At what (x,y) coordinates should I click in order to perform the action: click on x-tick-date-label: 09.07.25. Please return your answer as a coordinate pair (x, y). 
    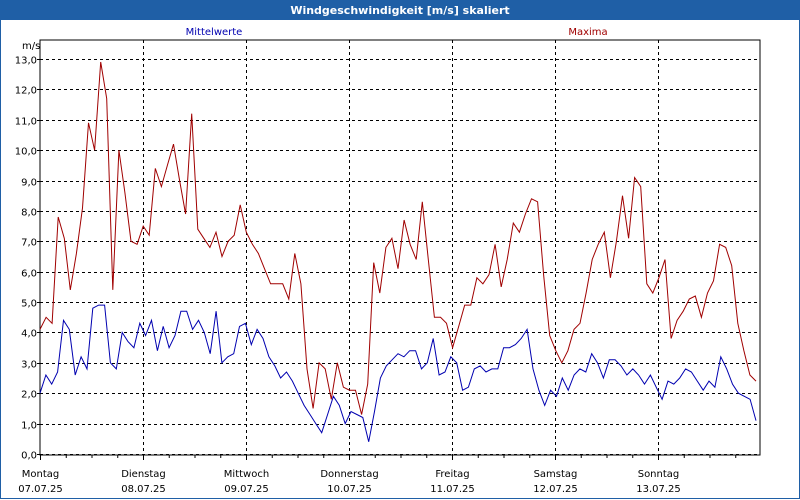
    Looking at the image, I should click on (246, 489).